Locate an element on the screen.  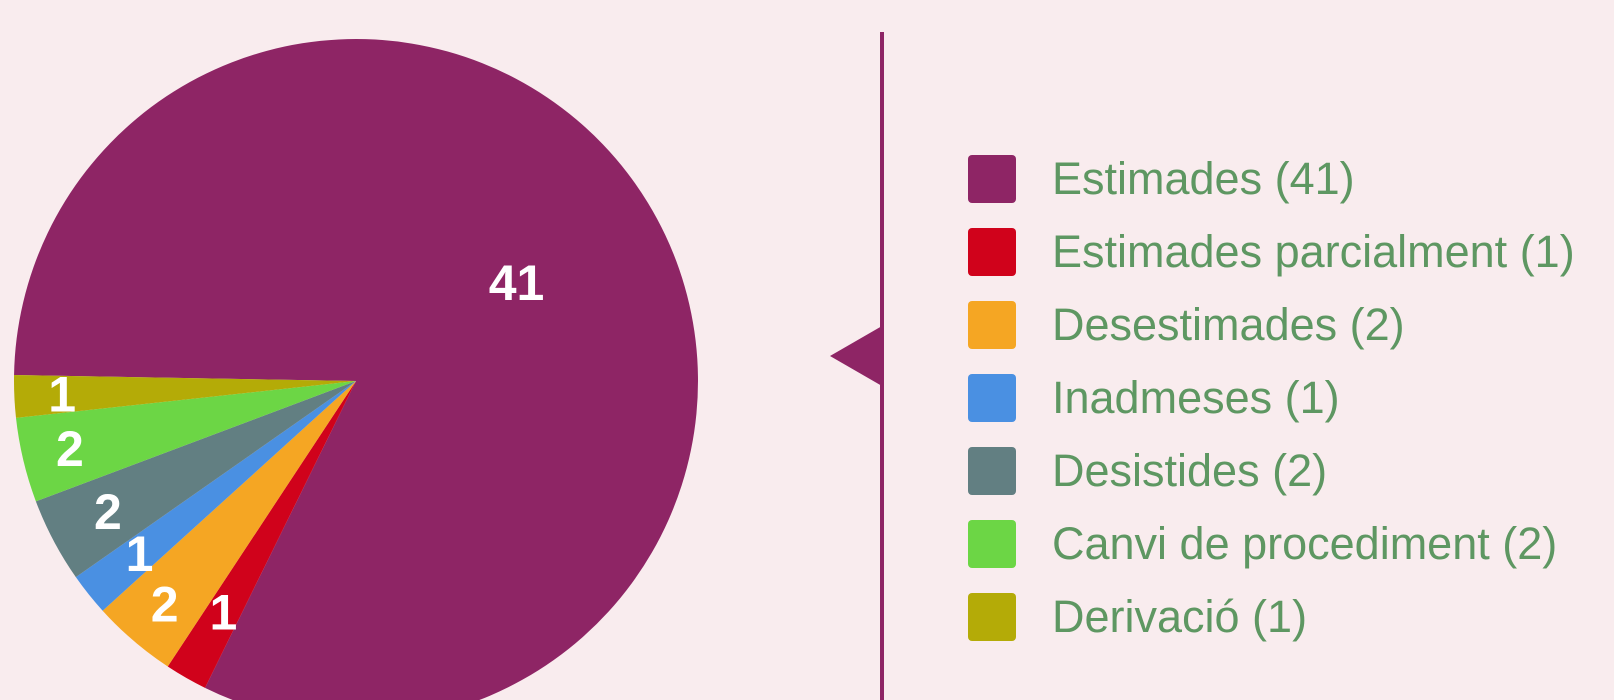
legend-item: Desistides (2) is located at coordinates (1271, 470).